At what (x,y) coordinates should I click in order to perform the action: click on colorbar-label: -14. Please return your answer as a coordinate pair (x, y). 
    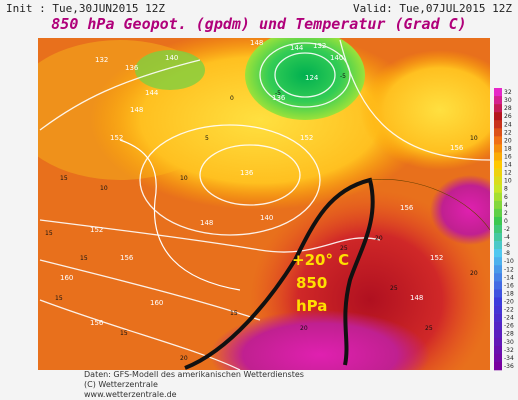
    Looking at the image, I should click on (509, 277).